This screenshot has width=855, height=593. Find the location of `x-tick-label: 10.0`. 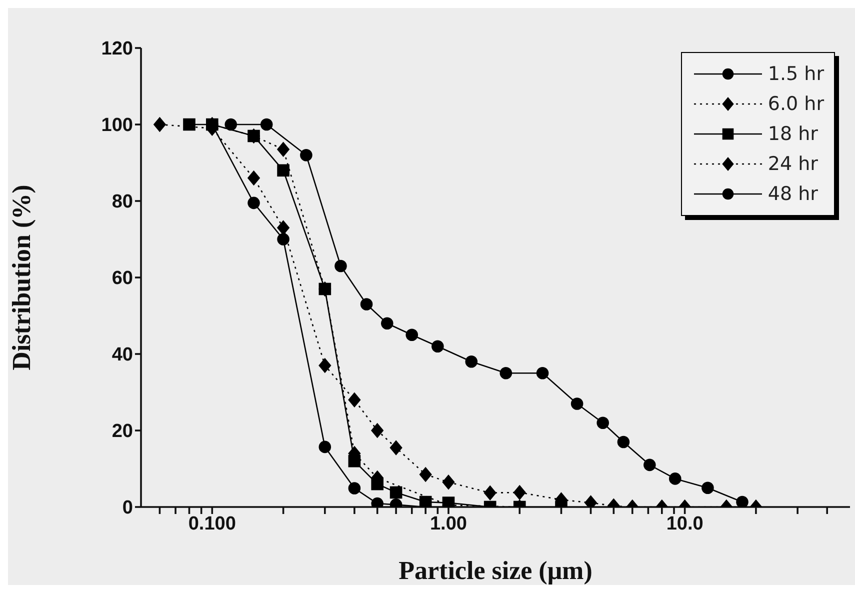

x-tick-label: 10.0 is located at coordinates (685, 523).